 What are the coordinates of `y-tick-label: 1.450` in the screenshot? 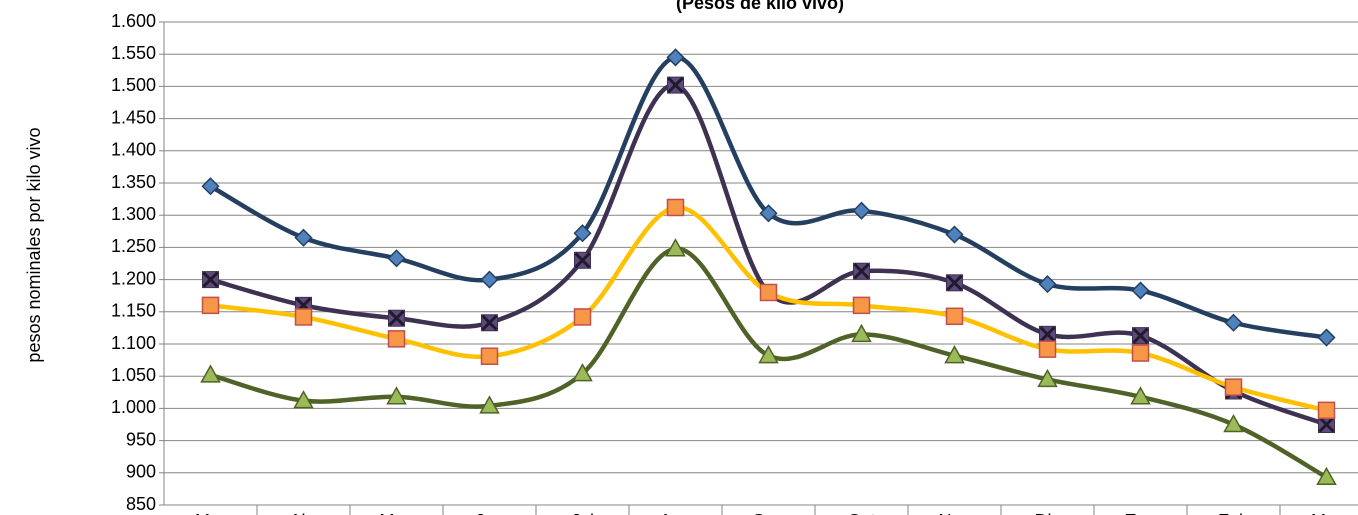 It's located at (133, 117).